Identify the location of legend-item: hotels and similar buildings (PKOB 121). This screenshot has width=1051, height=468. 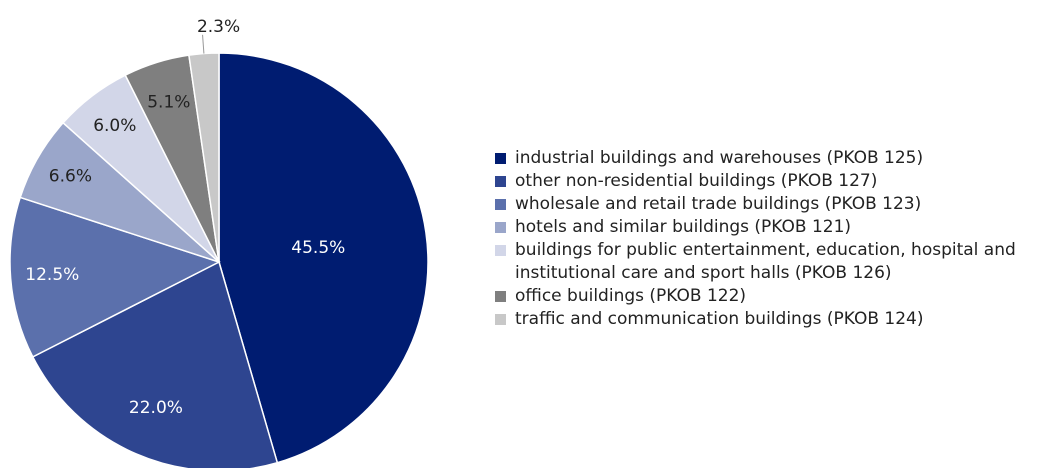
(771, 227).